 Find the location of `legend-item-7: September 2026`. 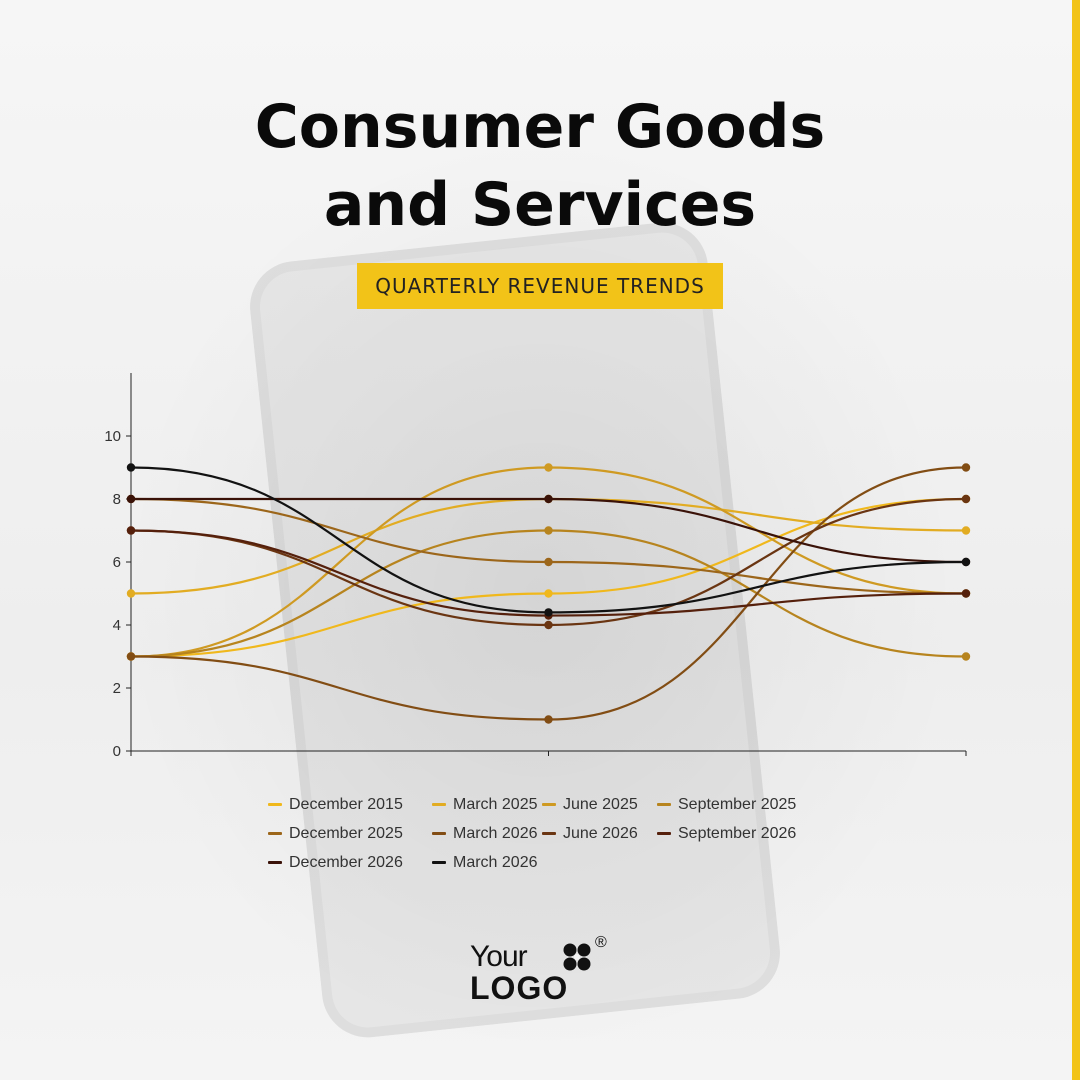

legend-item-7: September 2026 is located at coordinates (737, 833).